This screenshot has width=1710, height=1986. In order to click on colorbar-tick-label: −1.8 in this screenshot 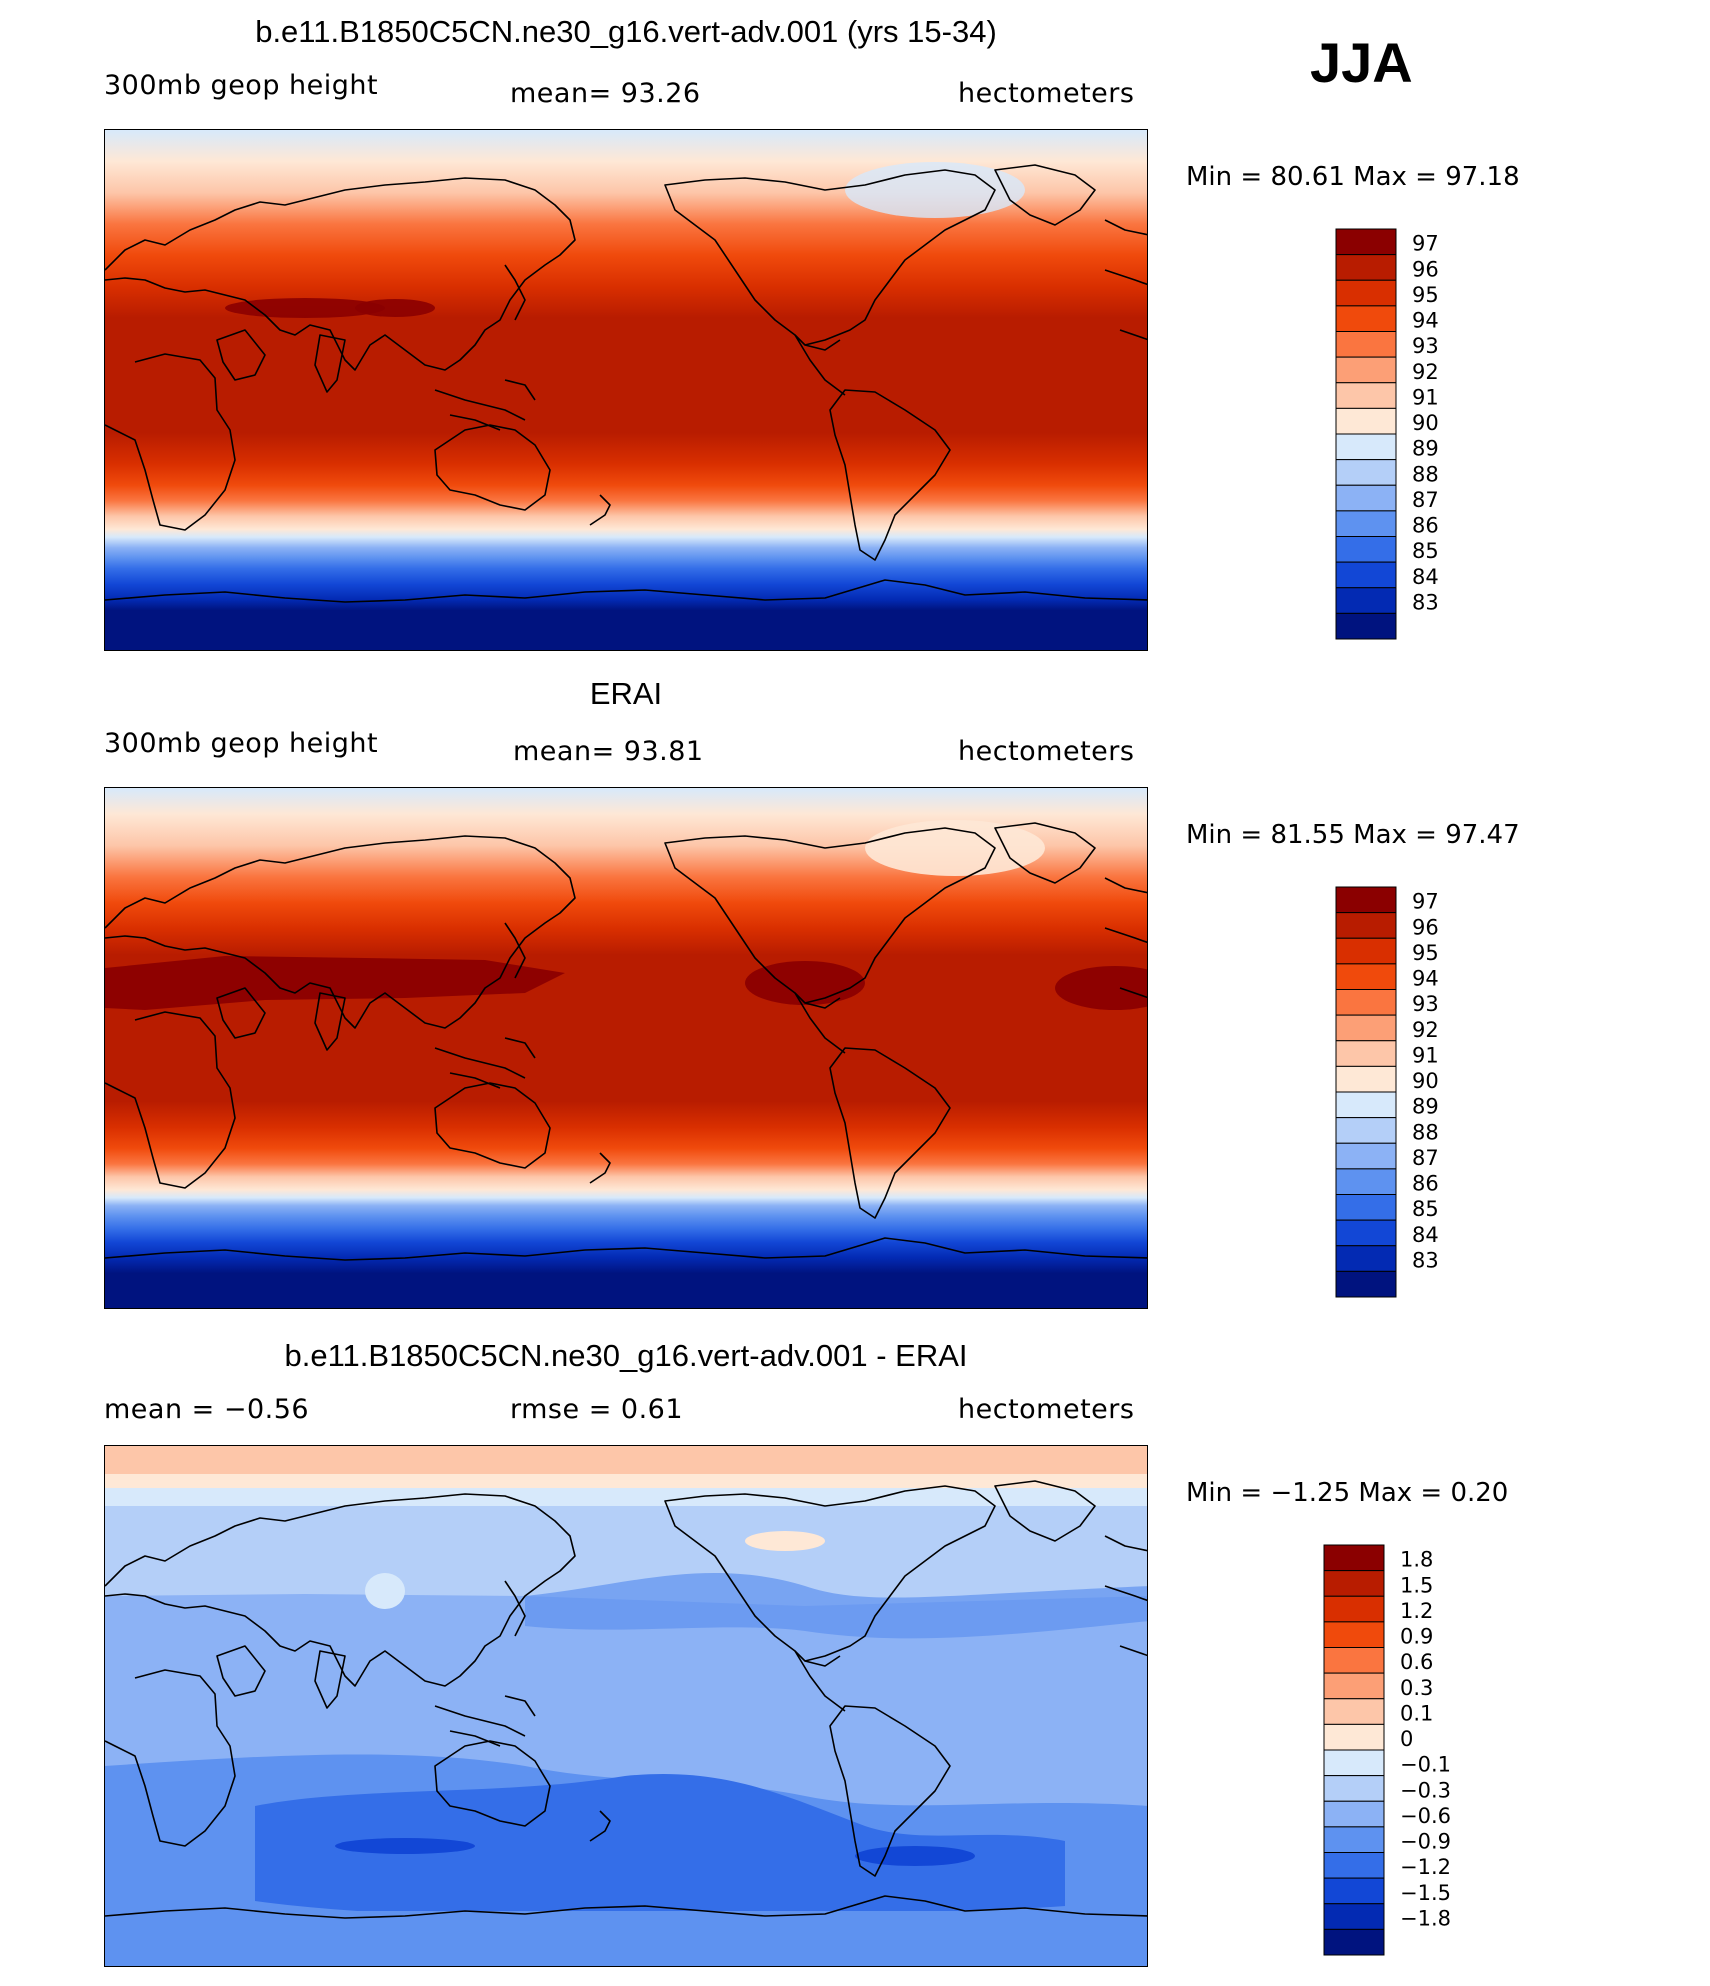, I will do `click(1425, 1918)`.